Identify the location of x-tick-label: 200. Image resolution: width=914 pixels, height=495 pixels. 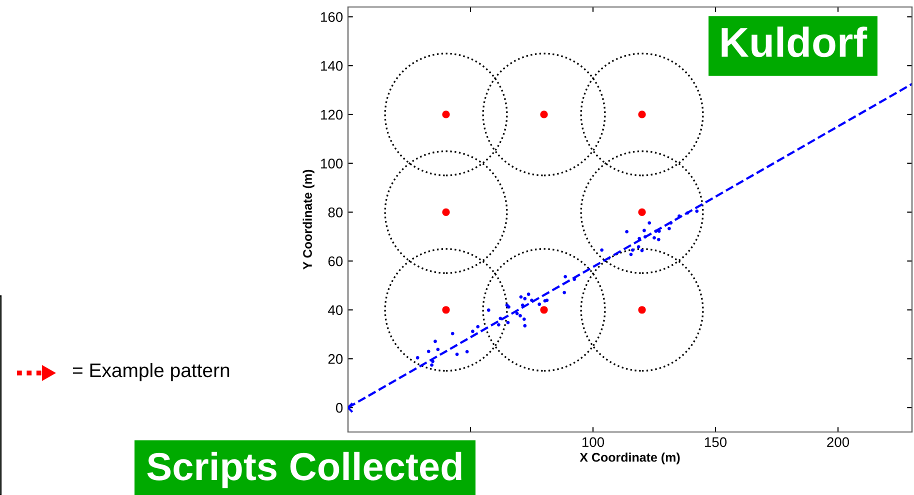
(838, 442).